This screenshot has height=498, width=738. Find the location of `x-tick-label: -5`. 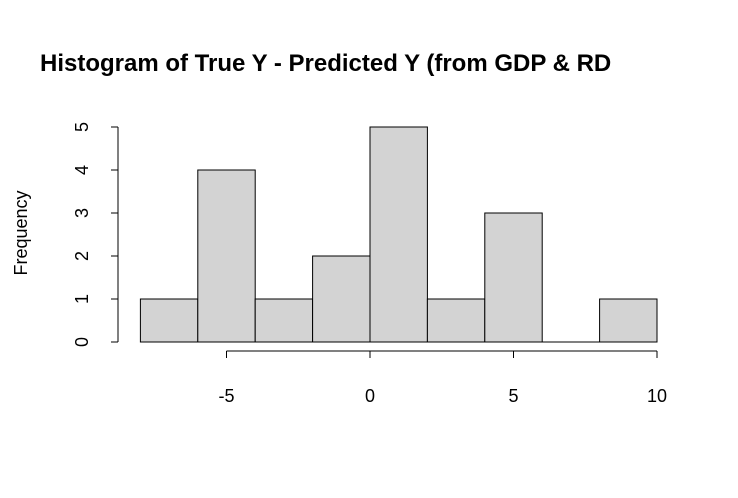

x-tick-label: -5 is located at coordinates (226, 396).